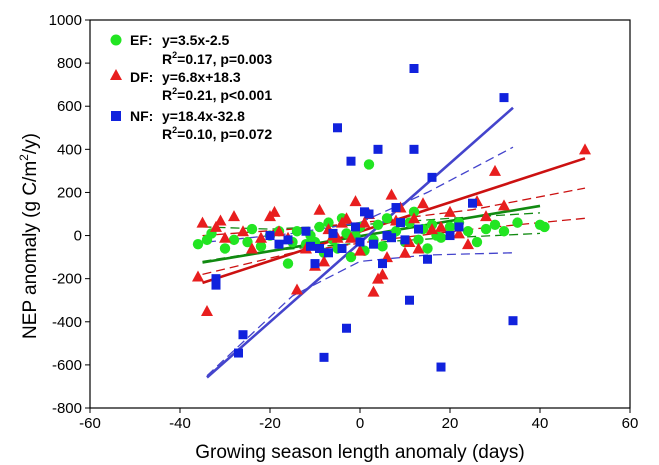 The width and height of the screenshot is (659, 465). I want to click on legend-stats-nf-rest: =0.10, p=0.072, so click(224, 134).